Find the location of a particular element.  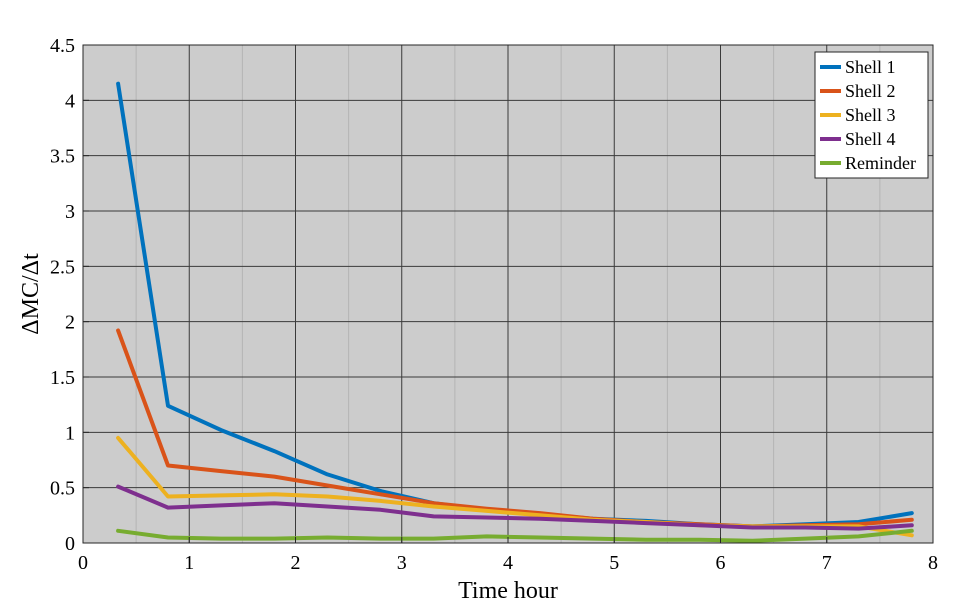

y-tick-label: 1 is located at coordinates (70, 433).